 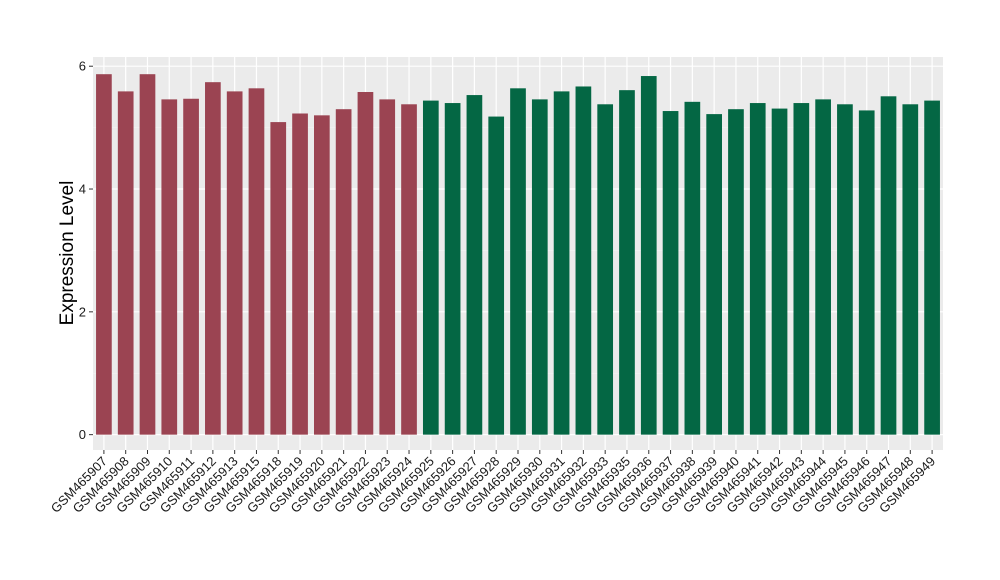 What do you see at coordinates (86, 250) in the screenshot?
I see `y-axis: 0 2 4 6` at bounding box center [86, 250].